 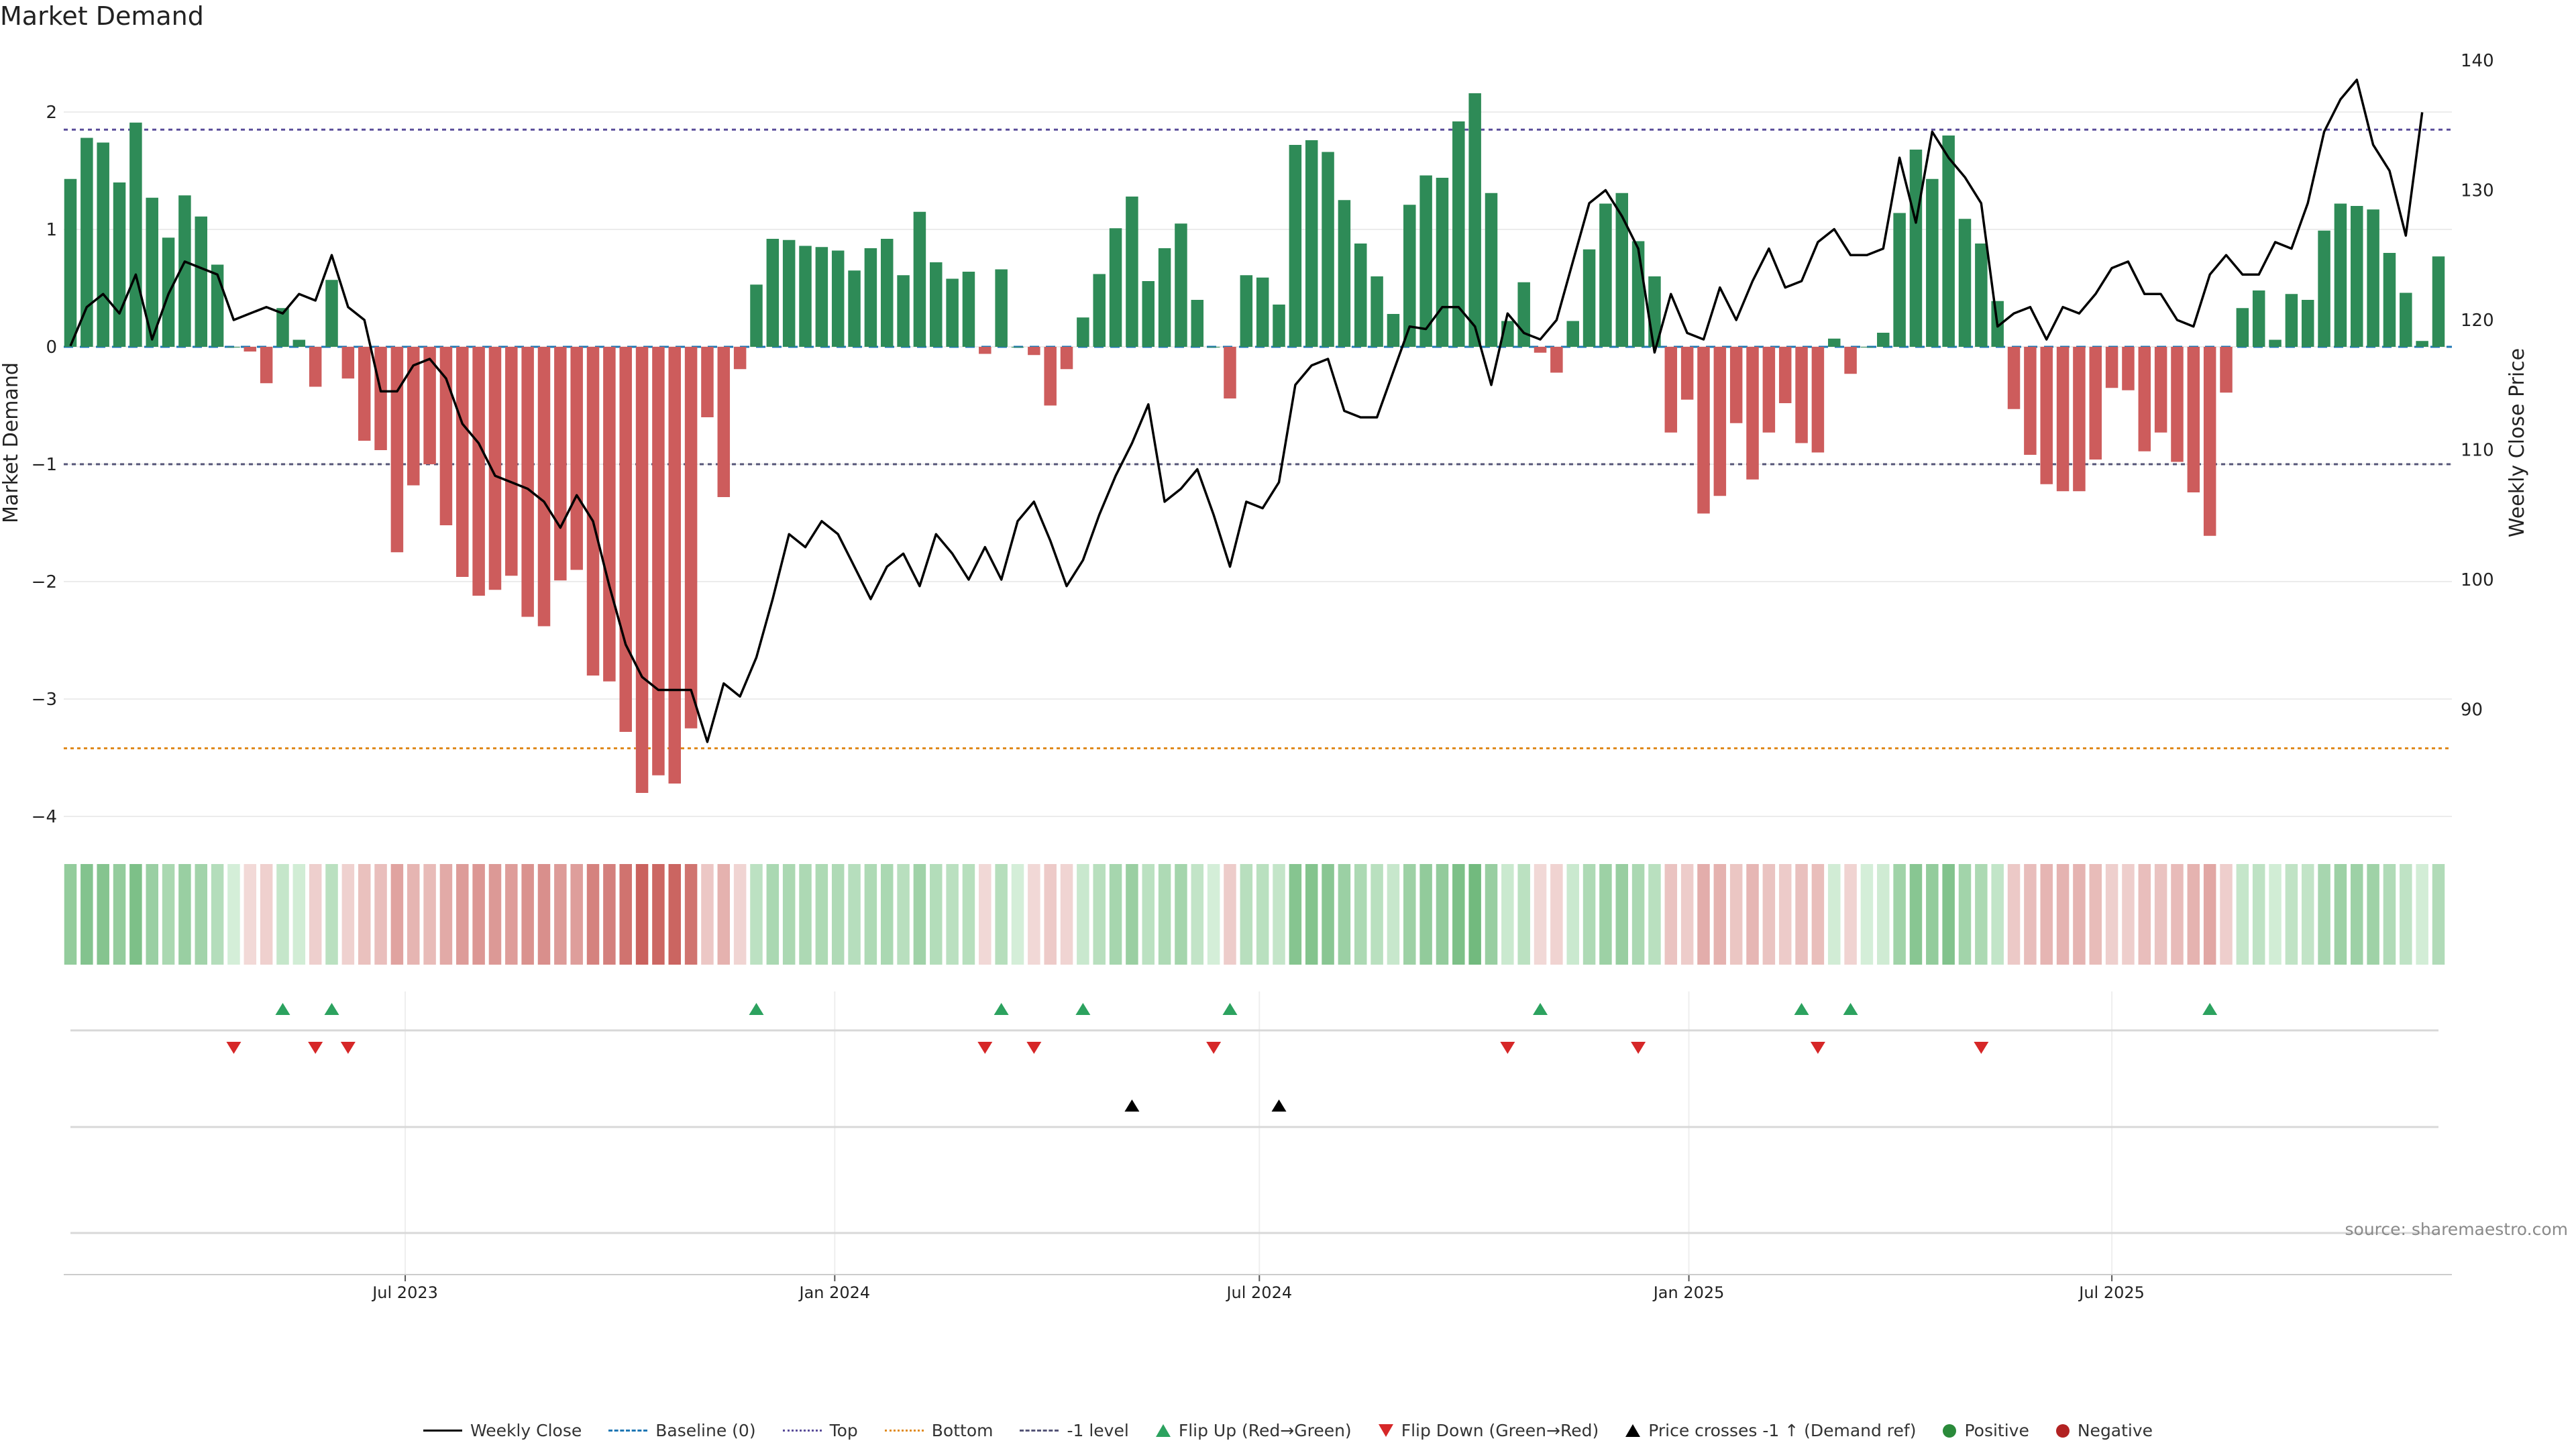 What do you see at coordinates (2477, 191) in the screenshot?
I see `y2-tick-label: 130` at bounding box center [2477, 191].